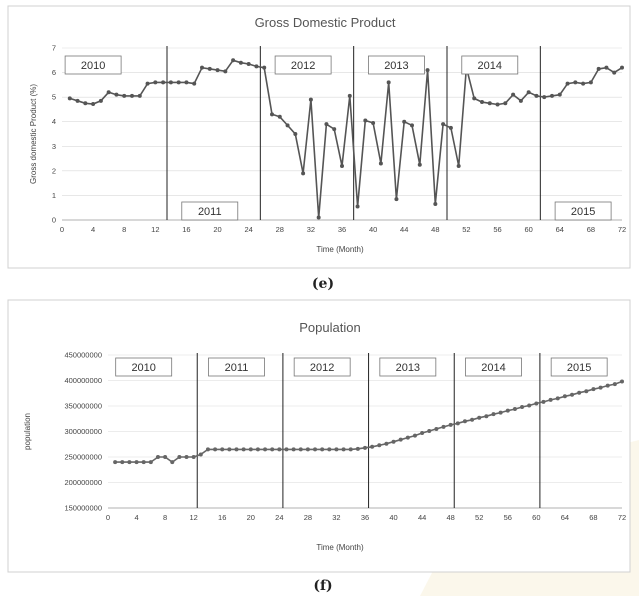  What do you see at coordinates (329, 327) in the screenshot?
I see `population-chart-title: Population` at bounding box center [329, 327].